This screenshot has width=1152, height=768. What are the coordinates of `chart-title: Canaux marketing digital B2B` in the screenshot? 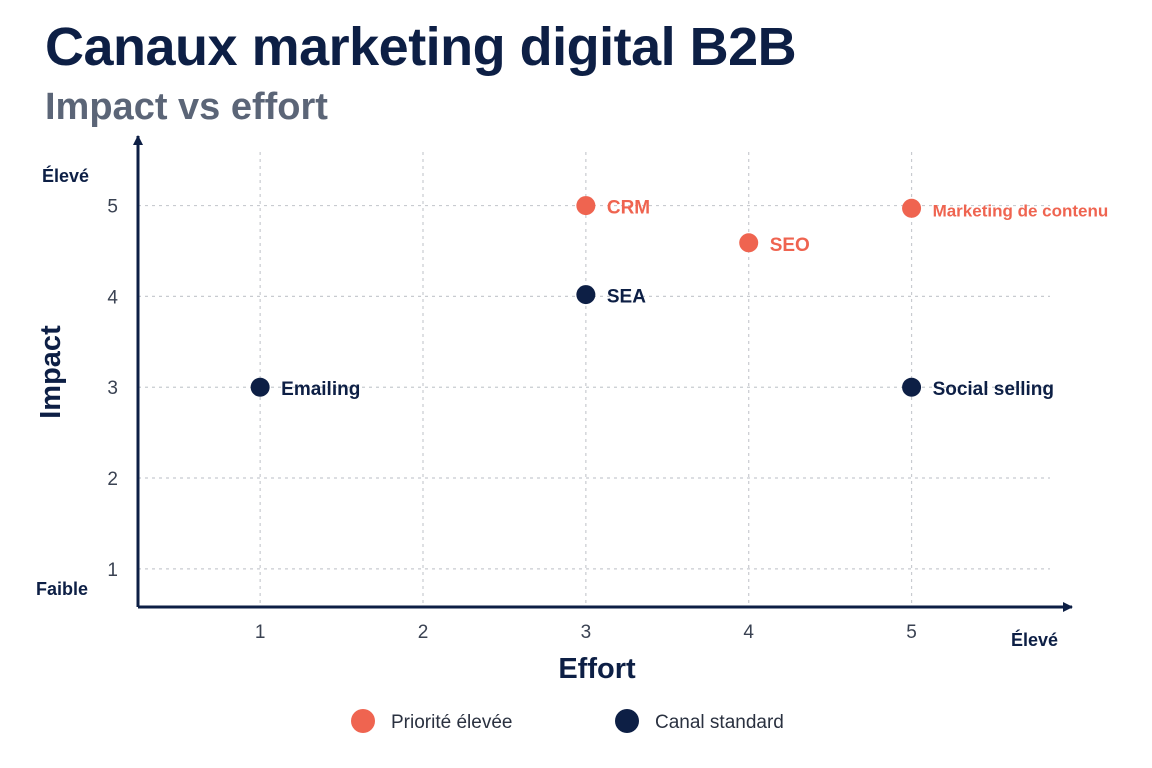 It's located at (421, 47).